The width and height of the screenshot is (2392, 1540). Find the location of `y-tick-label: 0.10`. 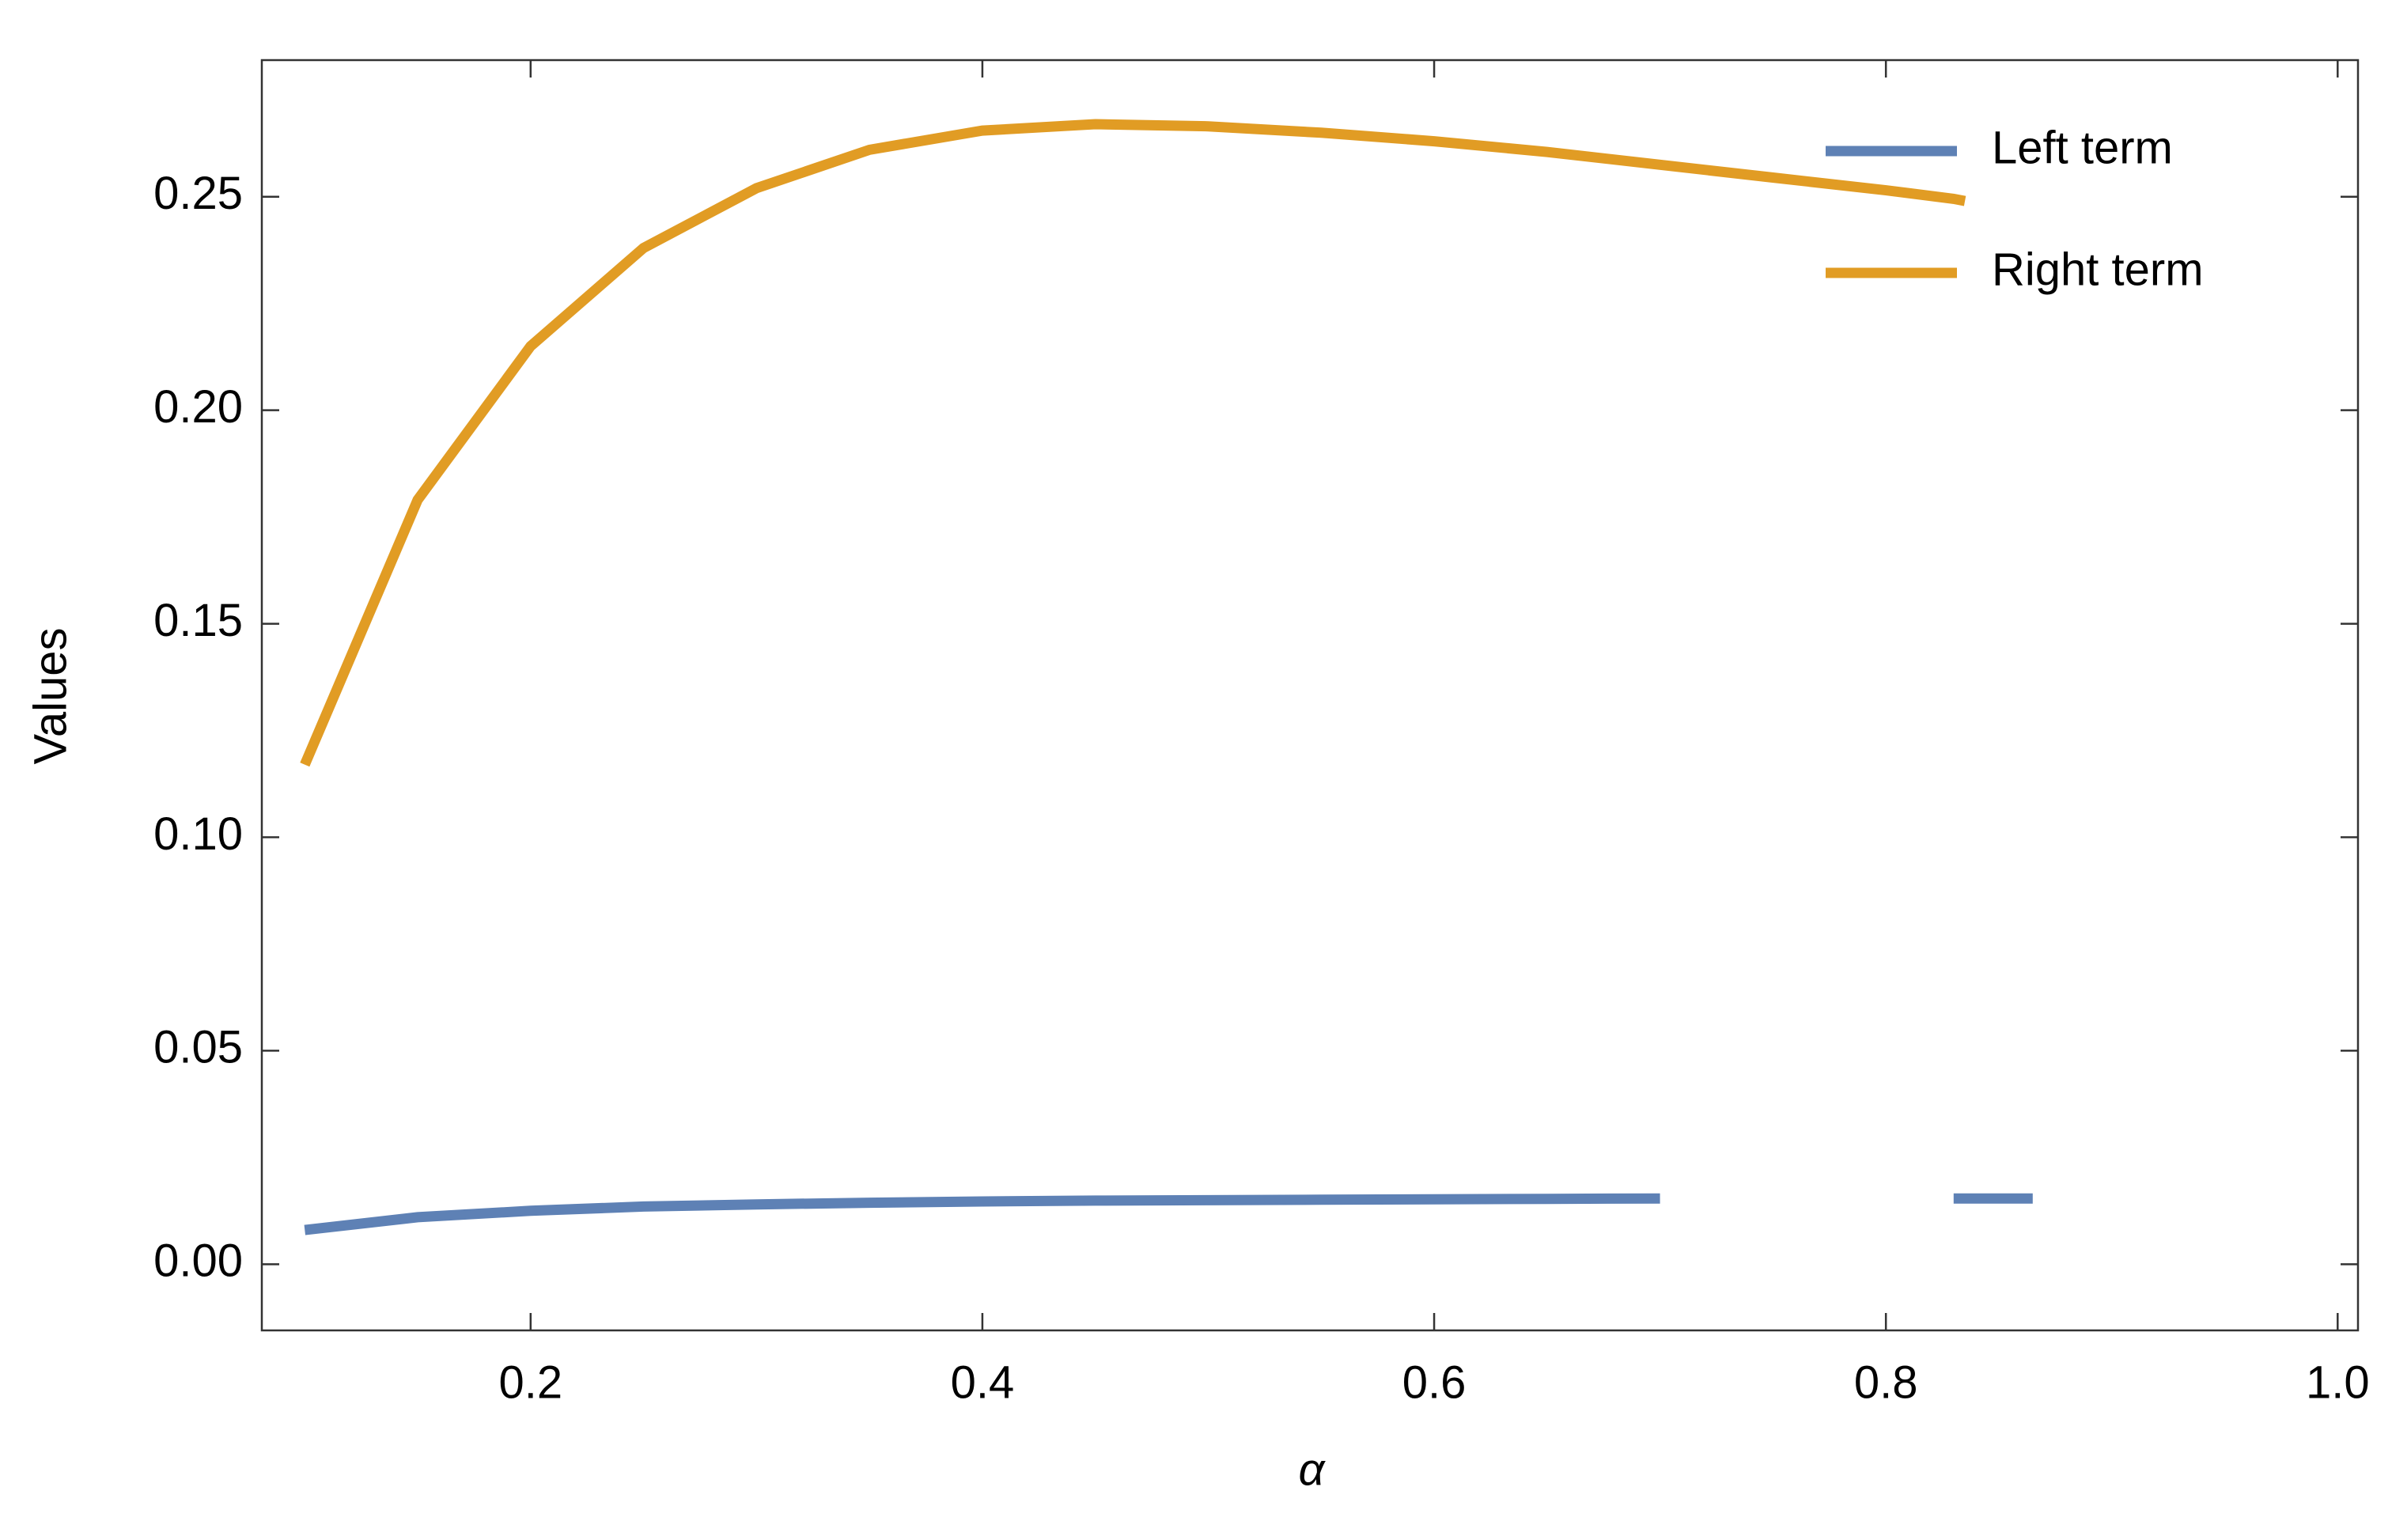

y-tick-label: 0.10 is located at coordinates (198, 834).